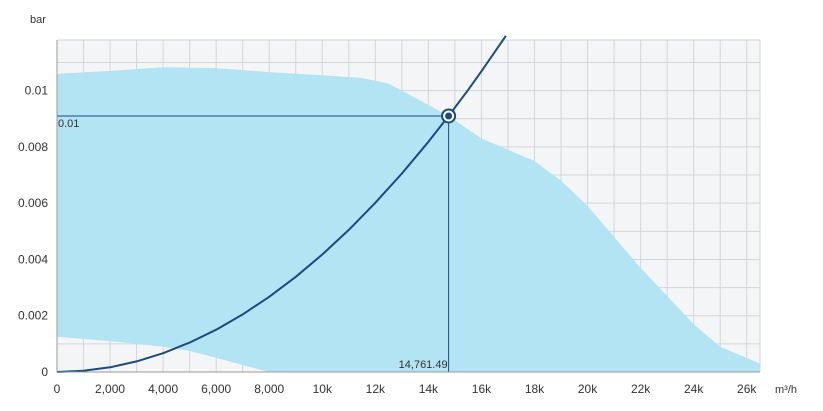 The image size is (823, 411). What do you see at coordinates (38, 20) in the screenshot?
I see `y-axis-unit-label: bar` at bounding box center [38, 20].